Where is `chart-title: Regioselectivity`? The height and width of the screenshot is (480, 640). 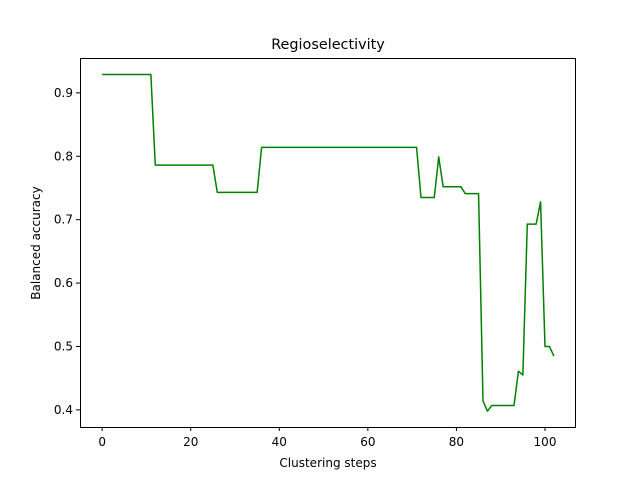
chart-title: Regioselectivity is located at coordinates (328, 45).